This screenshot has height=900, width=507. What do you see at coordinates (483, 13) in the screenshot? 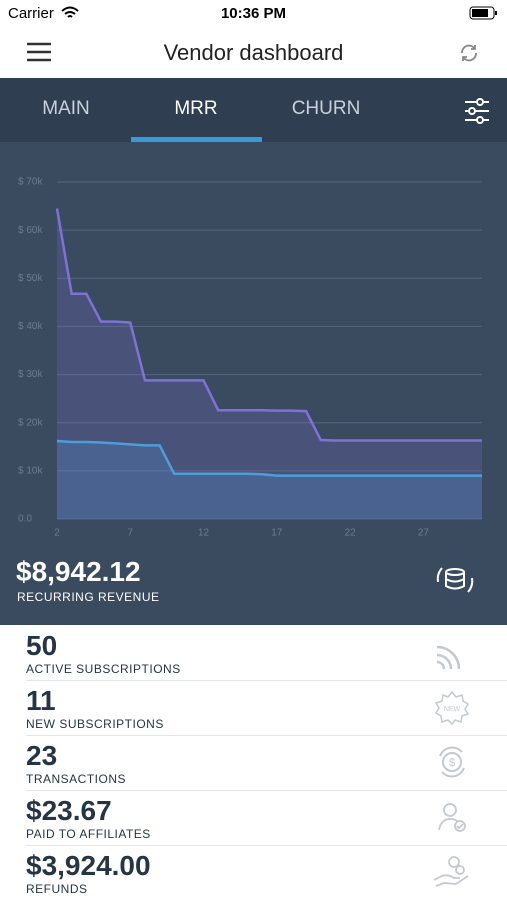
I see `battery-icon` at bounding box center [483, 13].